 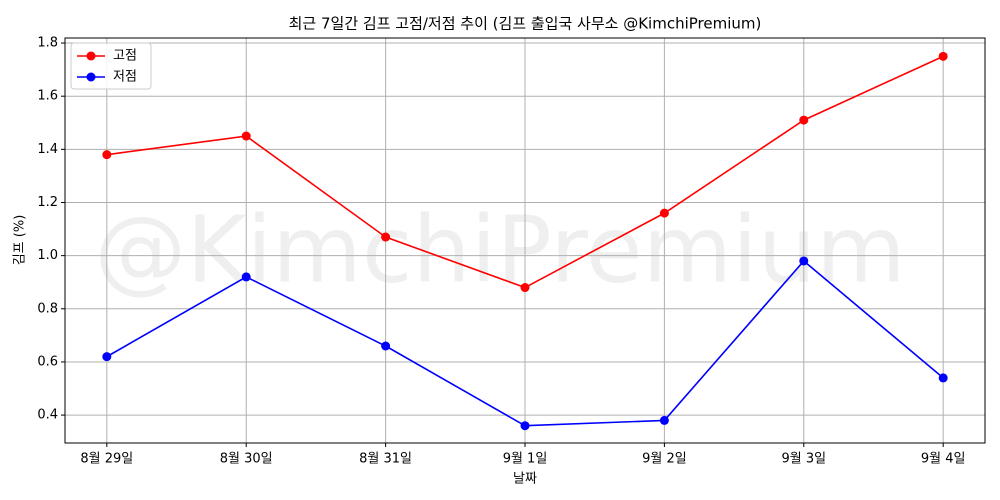 I want to click on x-axis-label: 날짜, so click(x=525, y=479).